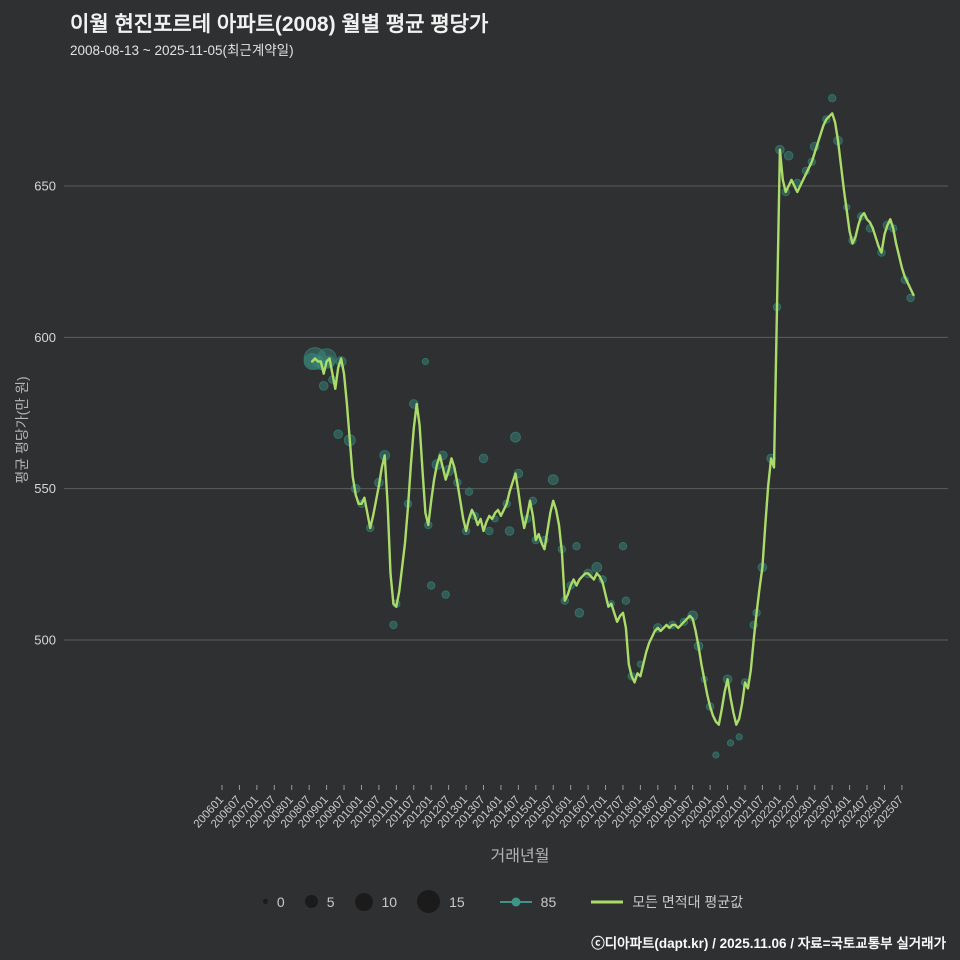 This screenshot has height=960, width=960. I want to click on bubble-size-15-icon, so click(429, 901).